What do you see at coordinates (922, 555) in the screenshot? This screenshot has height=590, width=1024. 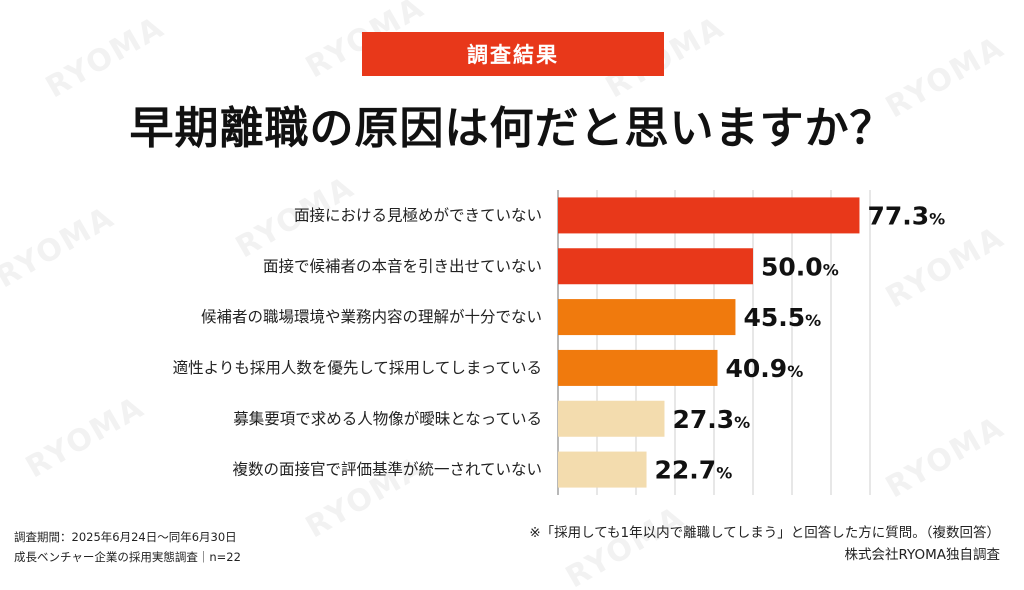 I see `source-credit: 株式会社RYOMA独自調査` at bounding box center [922, 555].